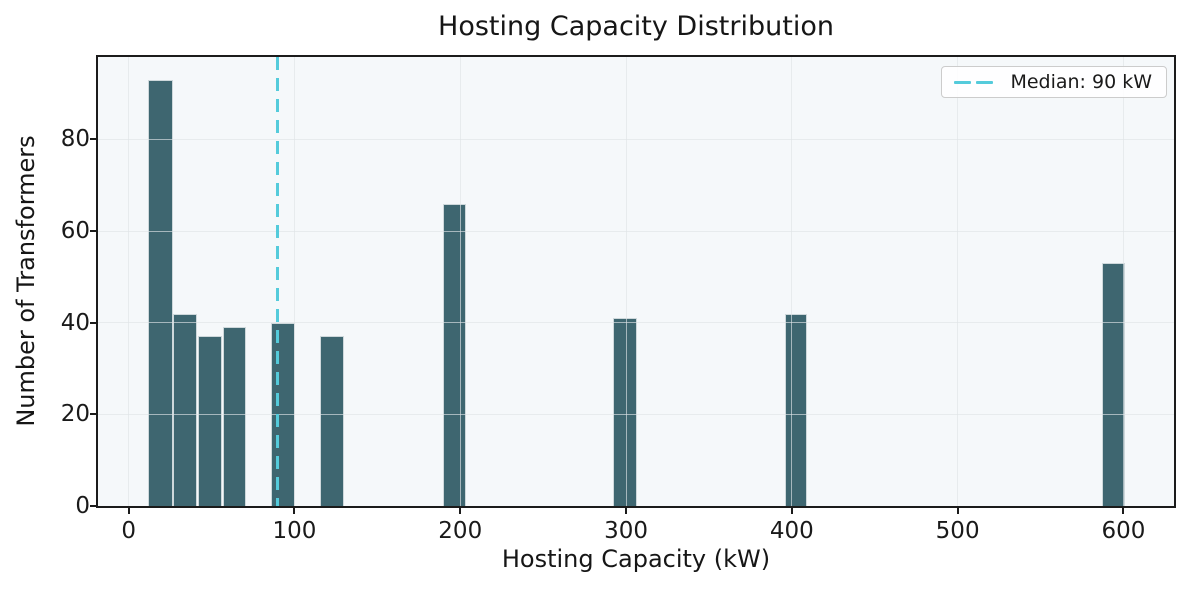 This screenshot has width=1200, height=600. I want to click on x-tick-label: 400, so click(791, 531).